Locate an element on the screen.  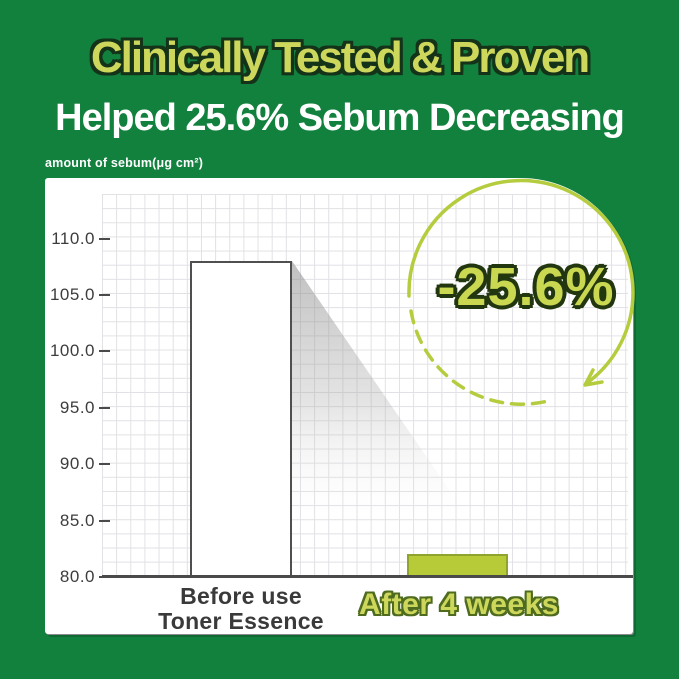
x-label-before: Before use Toner Essence is located at coordinates (241, 608).